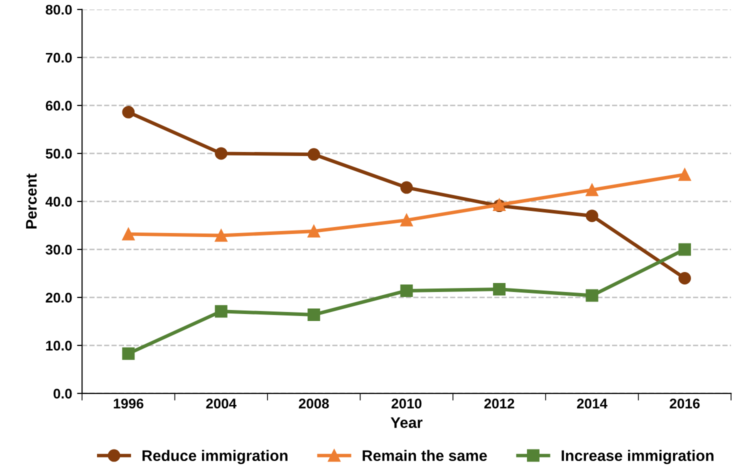 This screenshot has height=474, width=746. Describe the element at coordinates (59, 297) in the screenshot. I see `y-tick-label: 20.0` at that location.